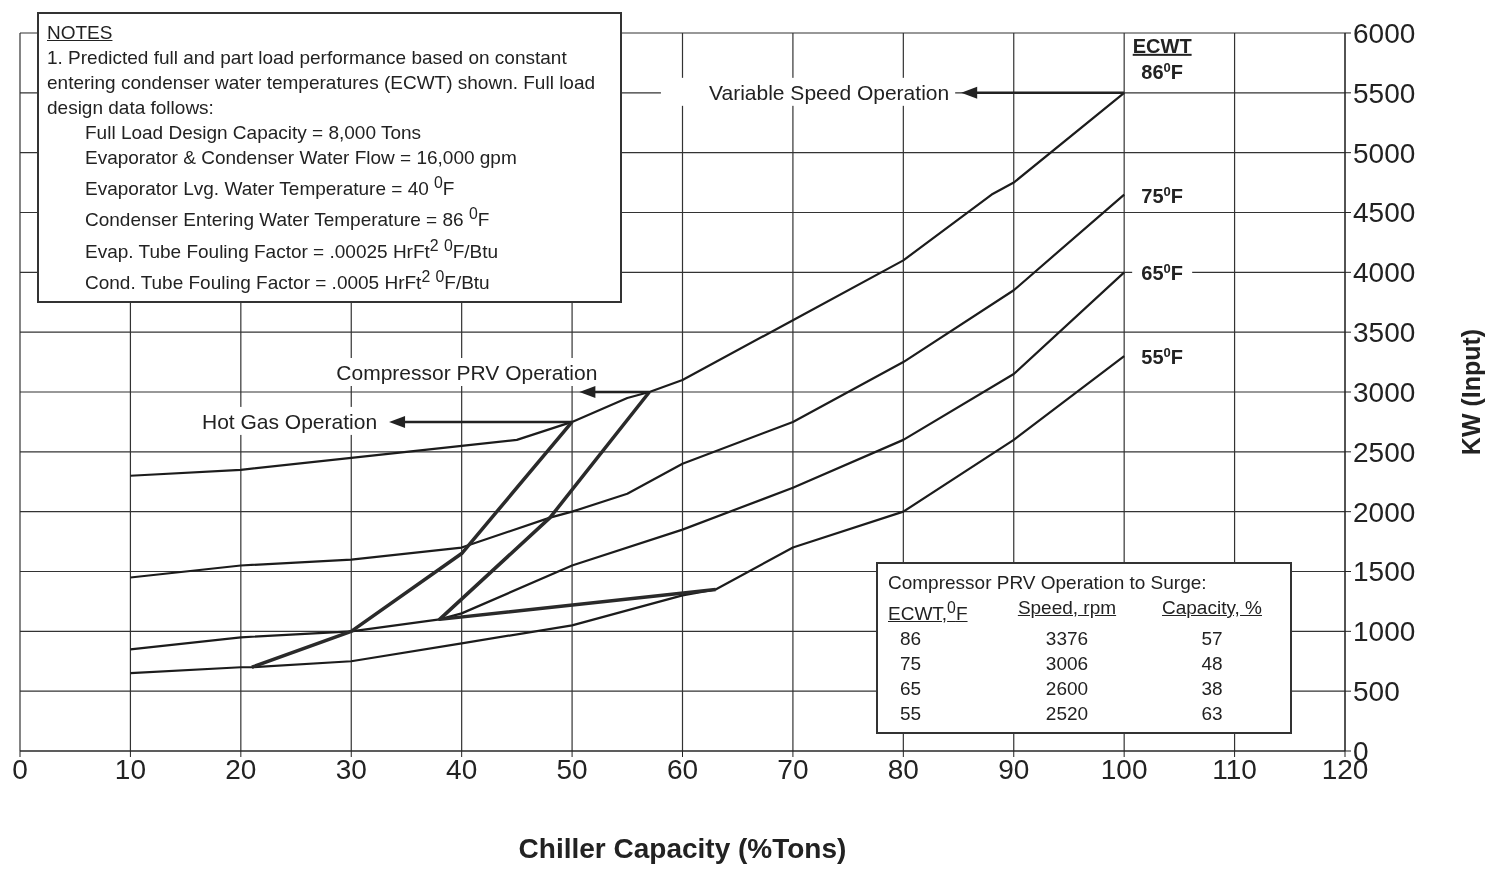  What do you see at coordinates (289, 421) in the screenshot?
I see `annotation: Hot Gas Operation` at bounding box center [289, 421].